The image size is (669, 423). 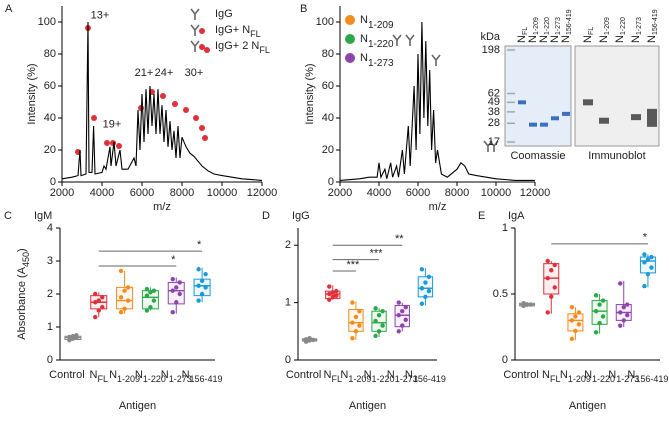 What do you see at coordinates (616, 156) in the screenshot?
I see `blot-label: Immunoblot` at bounding box center [616, 156].